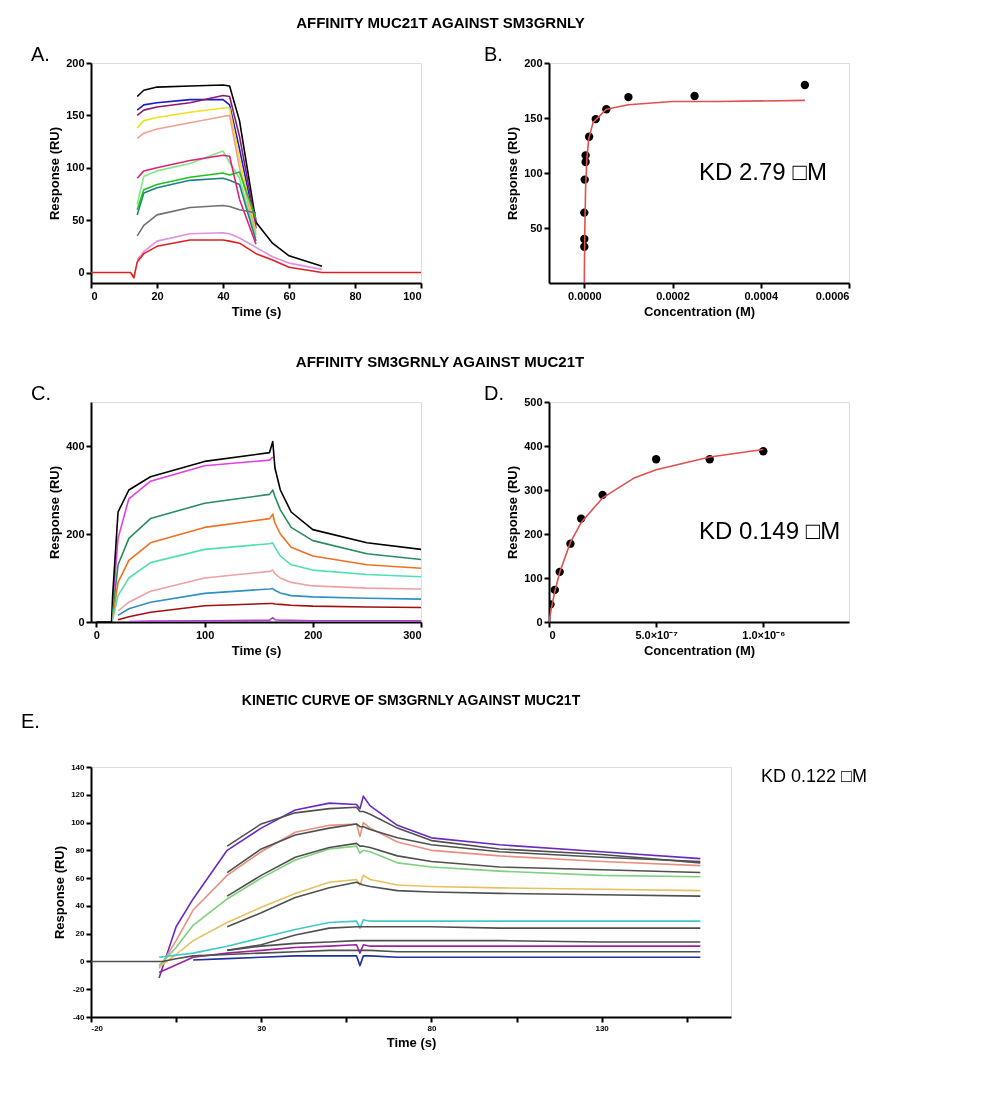  Describe the element at coordinates (79, 989) in the screenshot. I see `y-tick-label: -20` at that location.